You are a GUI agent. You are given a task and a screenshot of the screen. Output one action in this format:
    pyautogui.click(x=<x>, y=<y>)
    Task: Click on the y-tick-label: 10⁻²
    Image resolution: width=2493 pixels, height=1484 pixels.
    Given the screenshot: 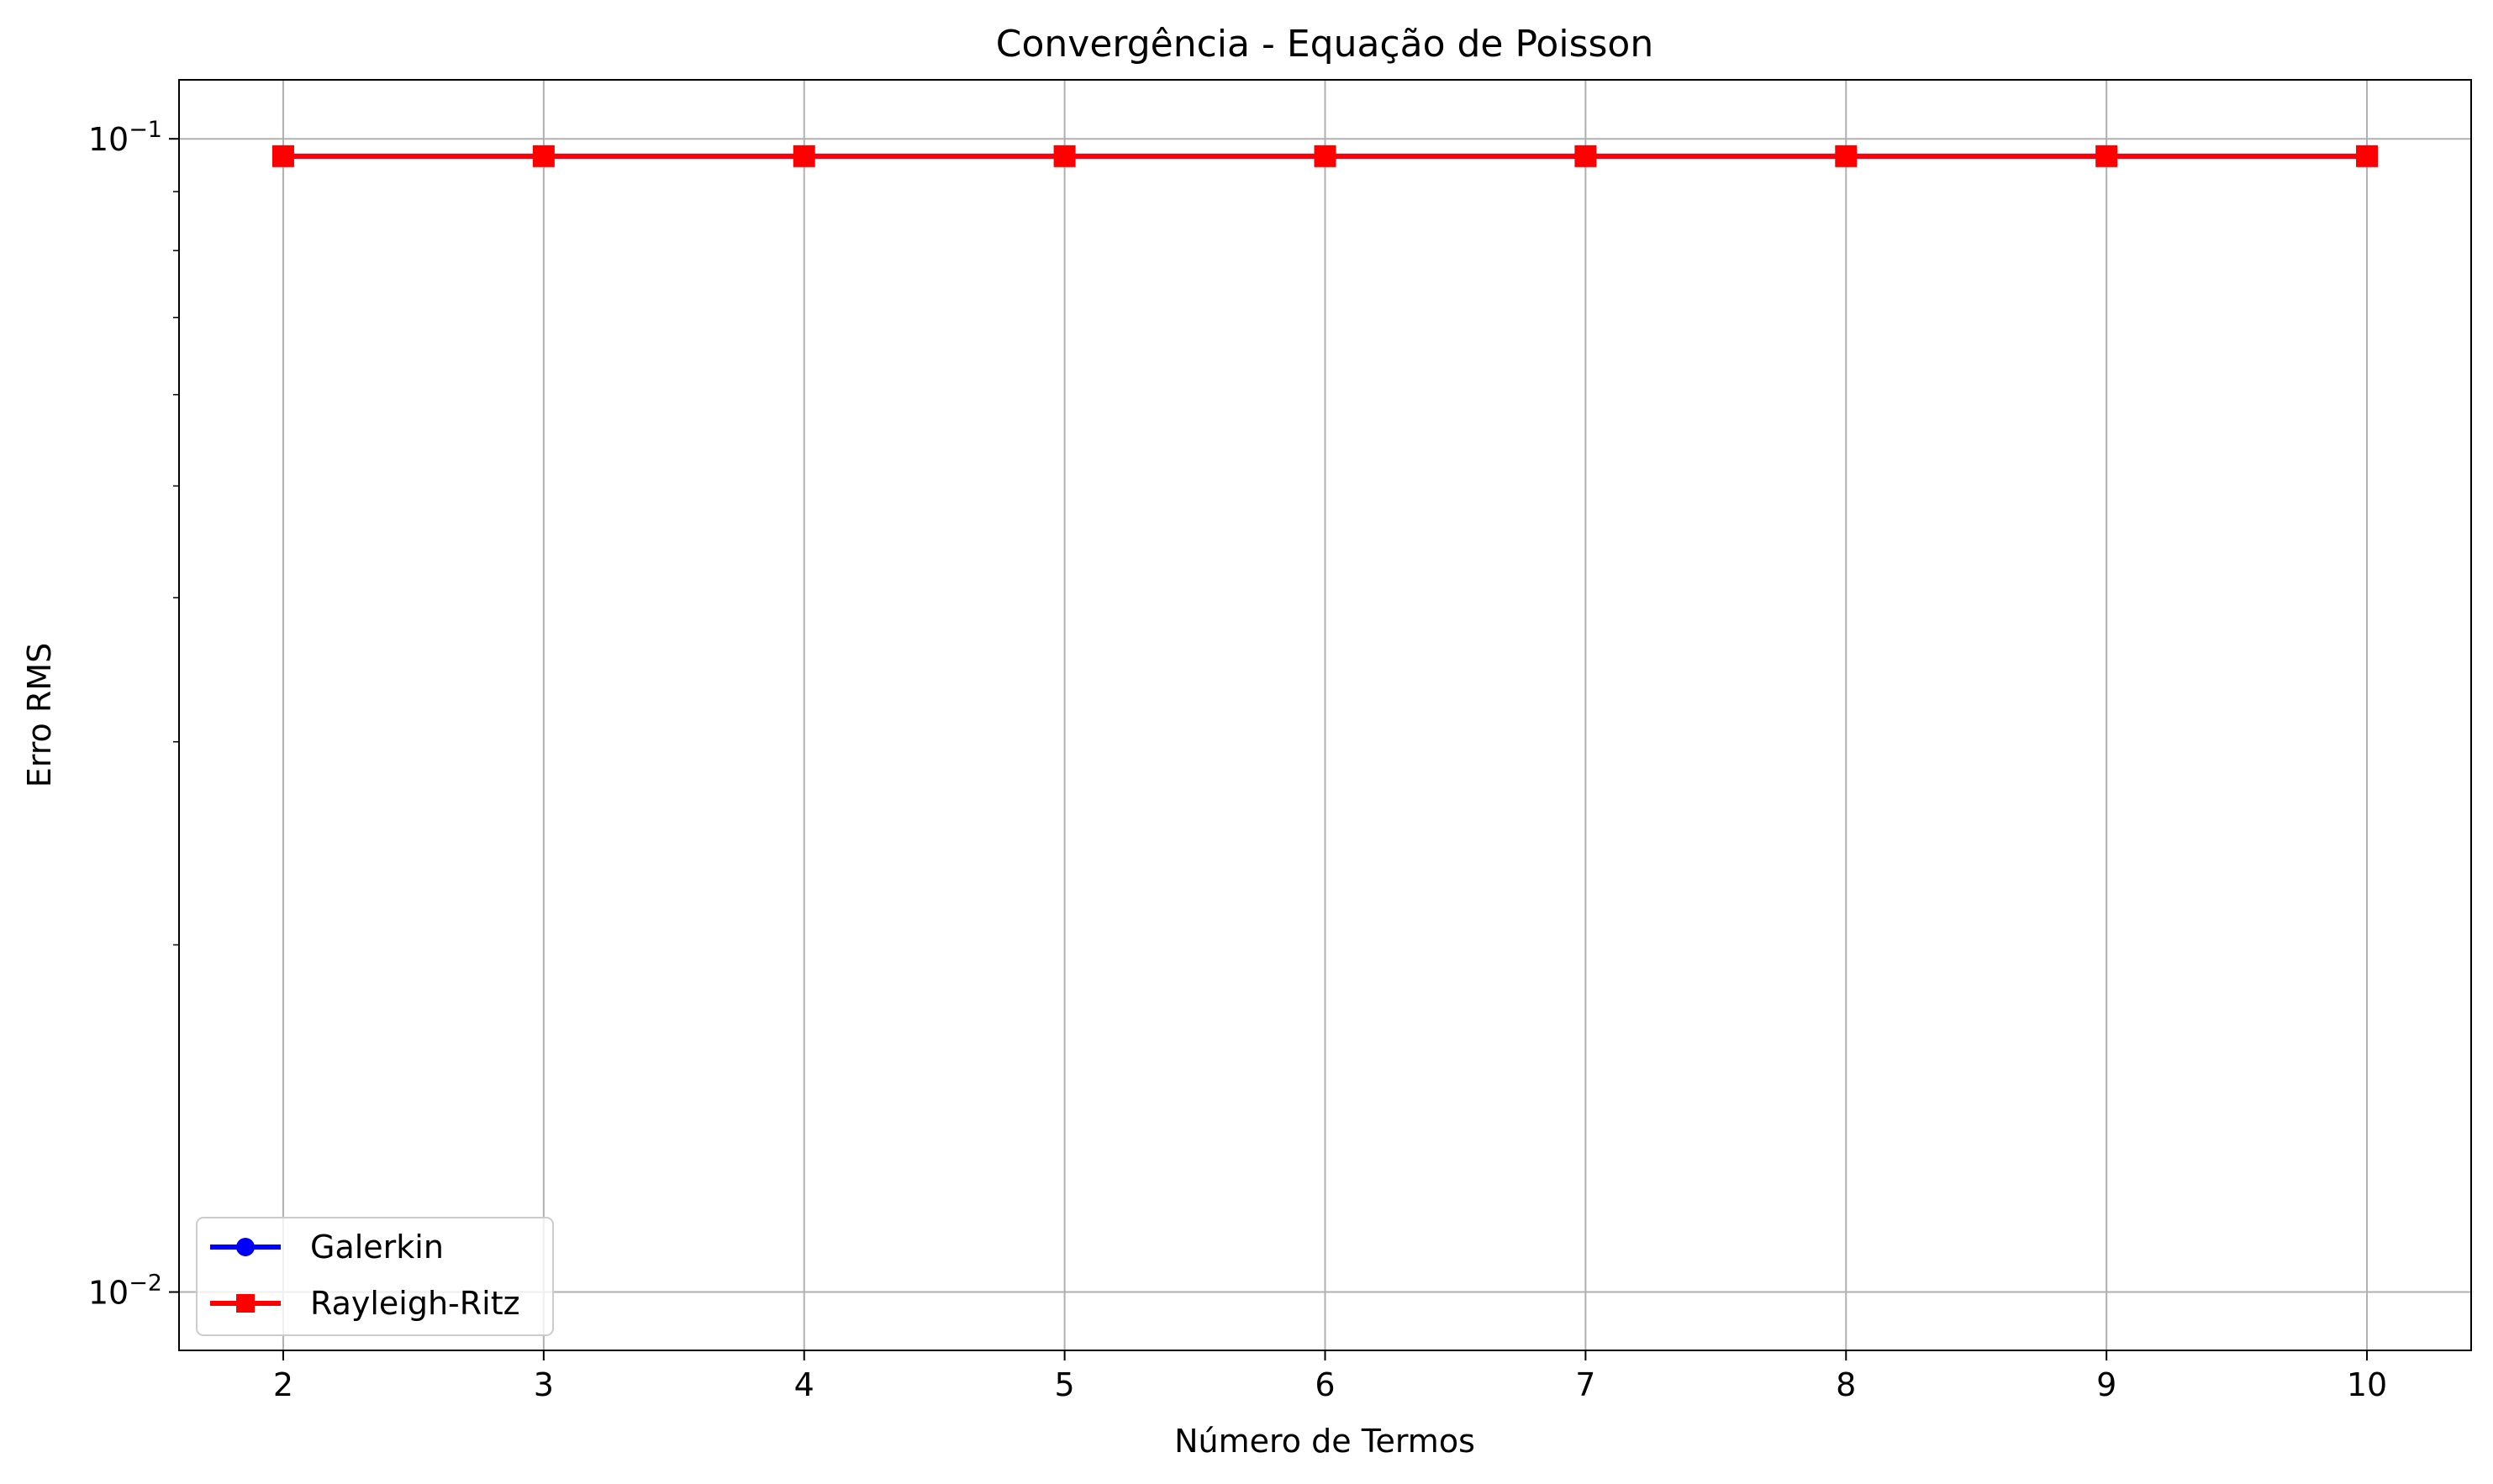 What is the action you would take?
    pyautogui.click(x=125, y=1291)
    